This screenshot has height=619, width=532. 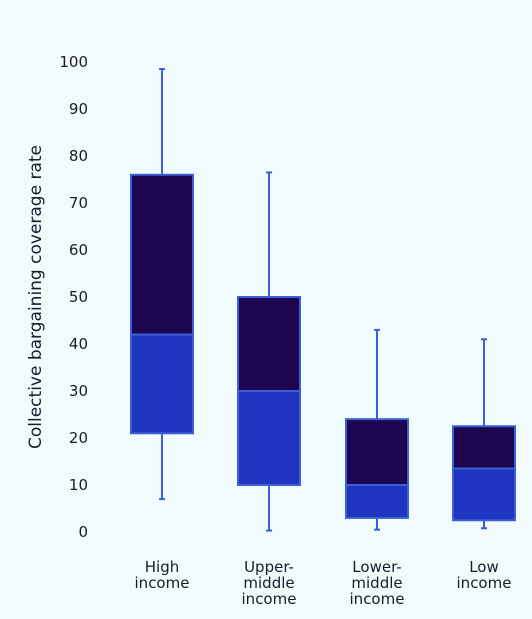 What do you see at coordinates (78, 344) in the screenshot?
I see `y-tick-label: 40` at bounding box center [78, 344].